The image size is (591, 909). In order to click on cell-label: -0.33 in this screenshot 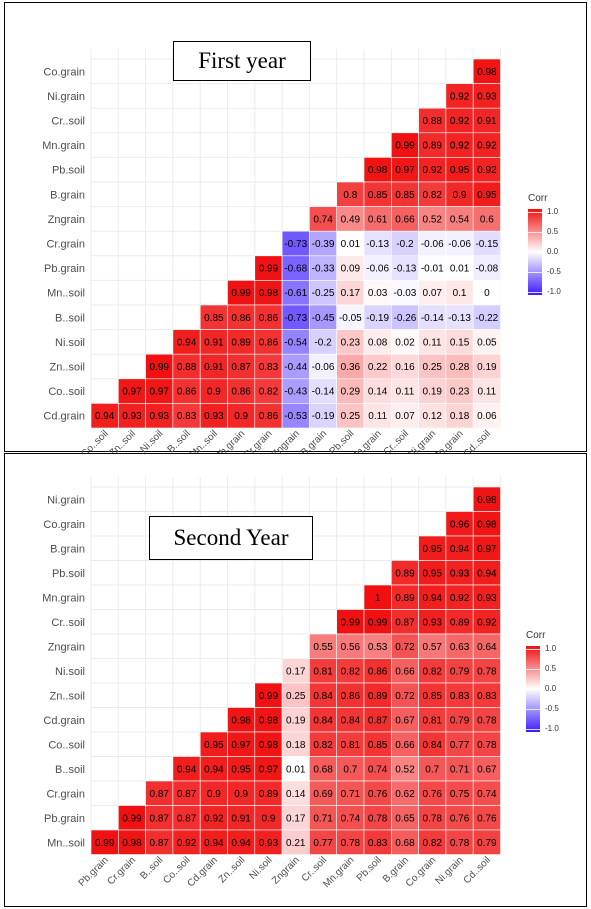, I will do `click(323, 269)`.